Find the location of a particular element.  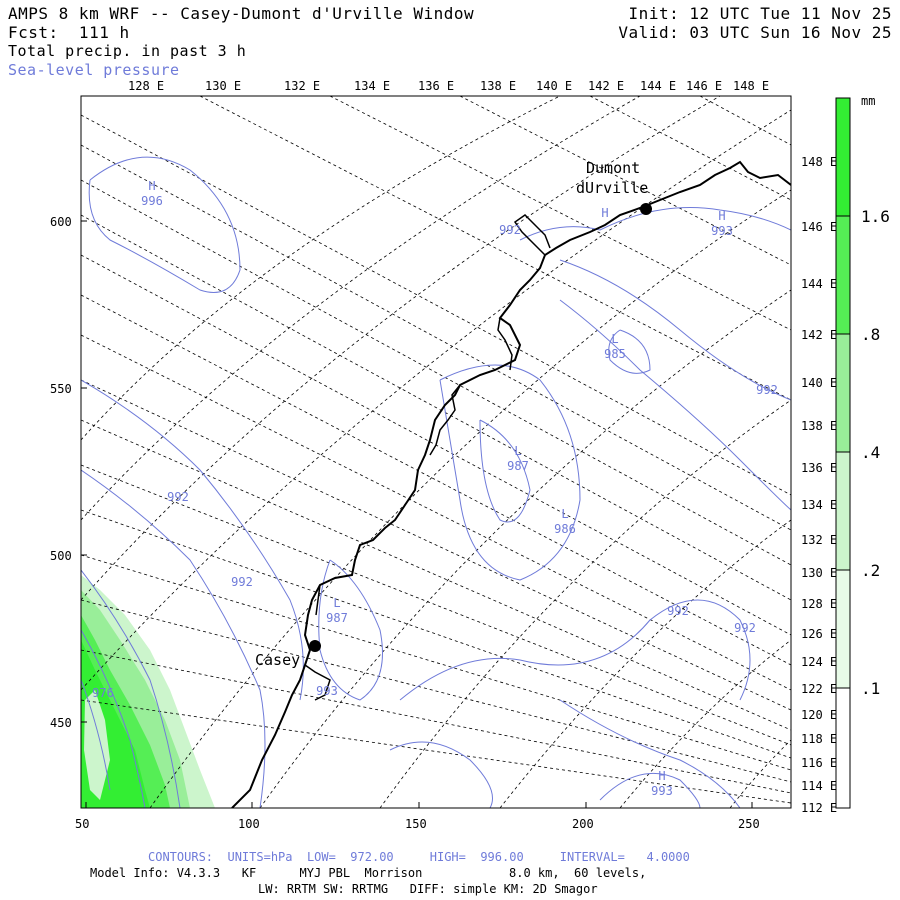

right-lon-label: 136 E is located at coordinates (819, 468).